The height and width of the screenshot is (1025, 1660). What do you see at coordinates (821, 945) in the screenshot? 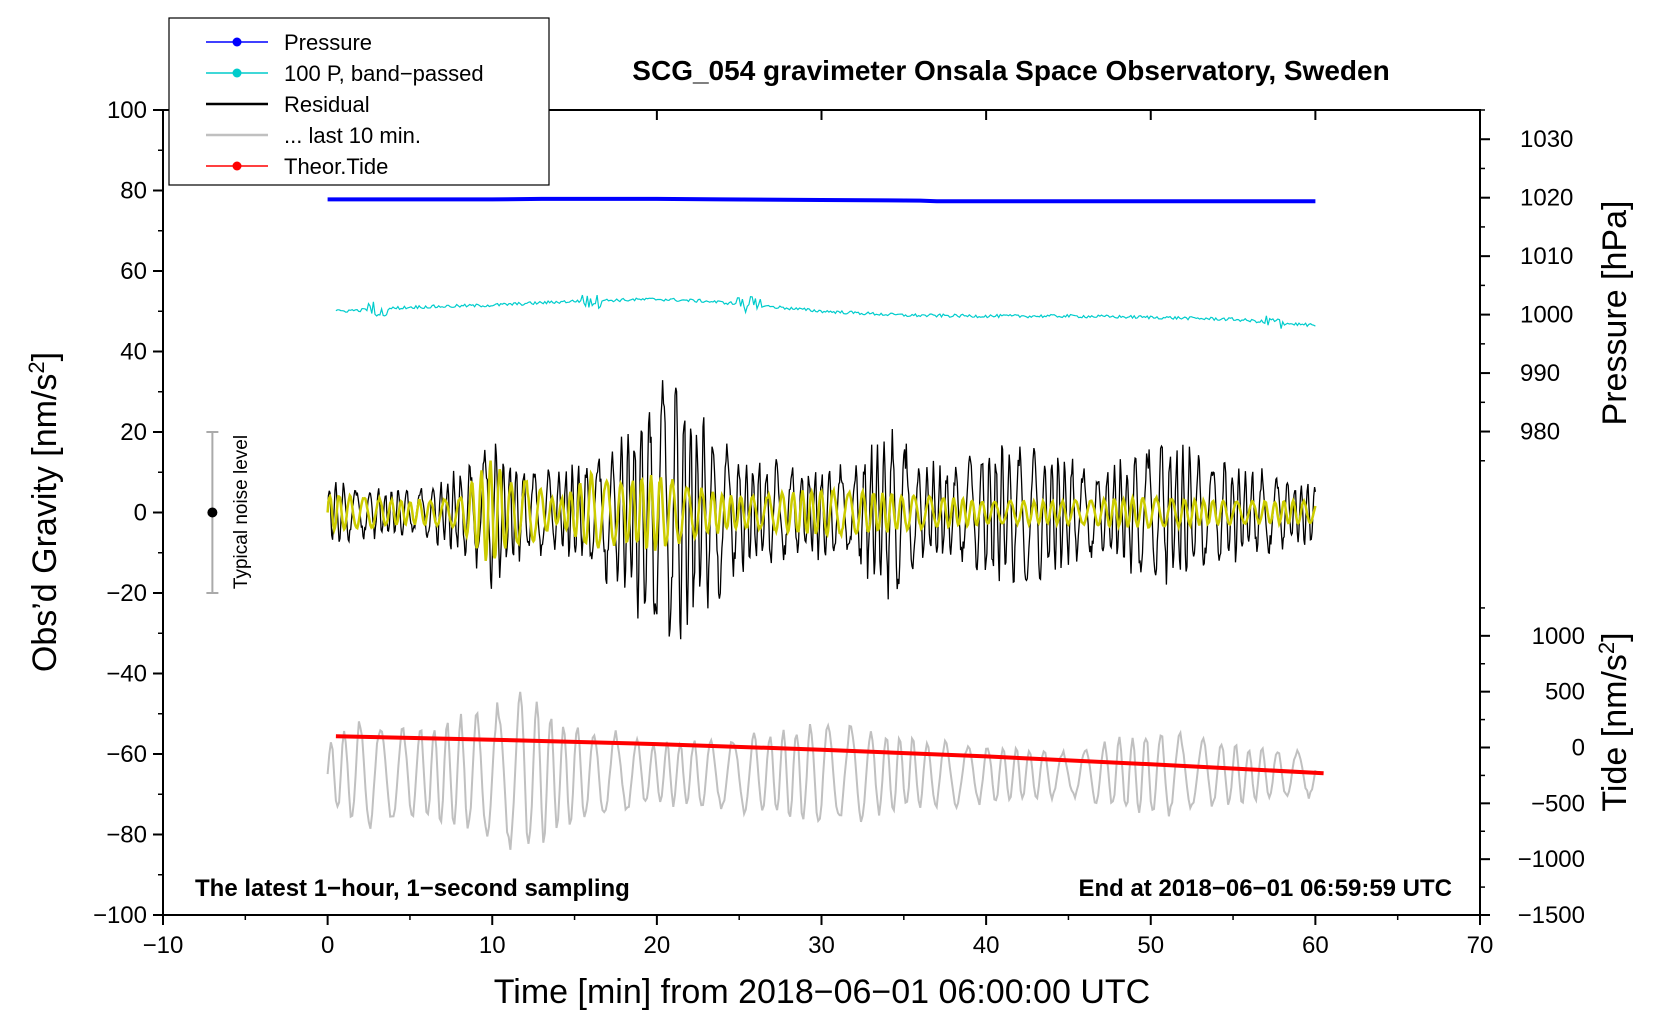
I see `x-tick-label: 30` at bounding box center [821, 945].